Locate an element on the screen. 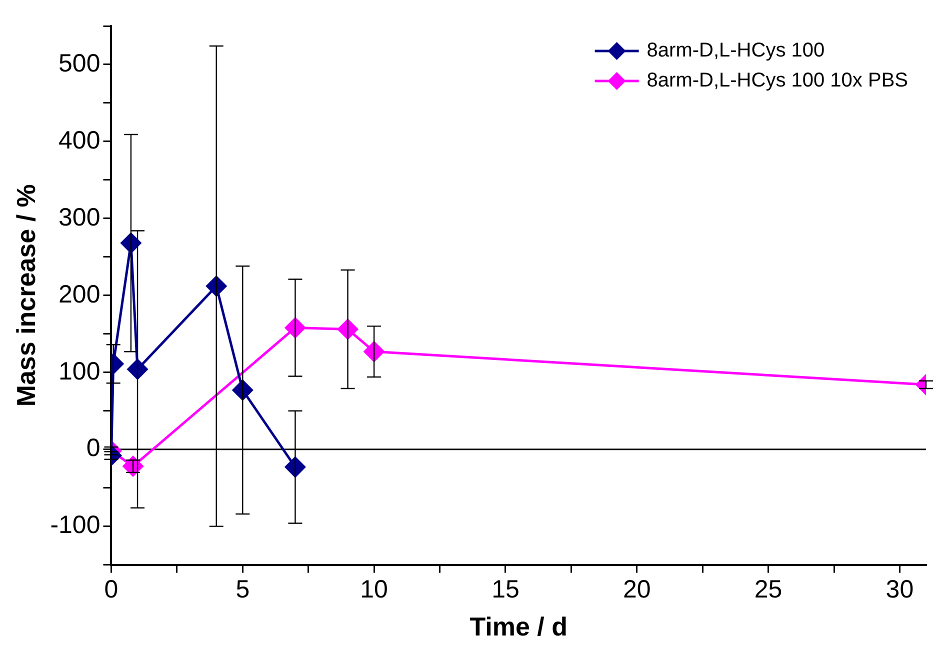 The width and height of the screenshot is (947, 656). x-tick-label: 20 is located at coordinates (636, 590).